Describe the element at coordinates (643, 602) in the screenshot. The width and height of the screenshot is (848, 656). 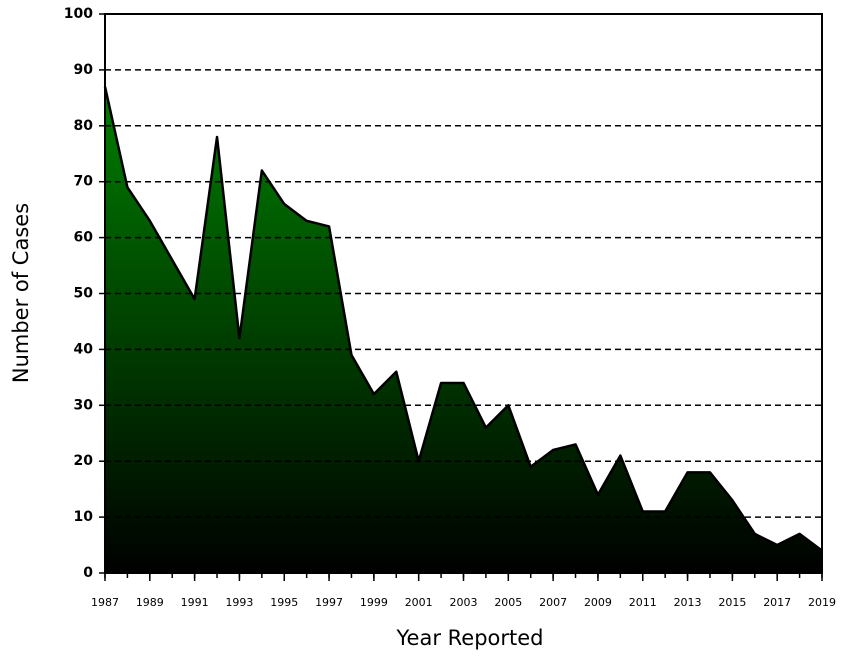
I see `x-tick-label: 2011` at that location.